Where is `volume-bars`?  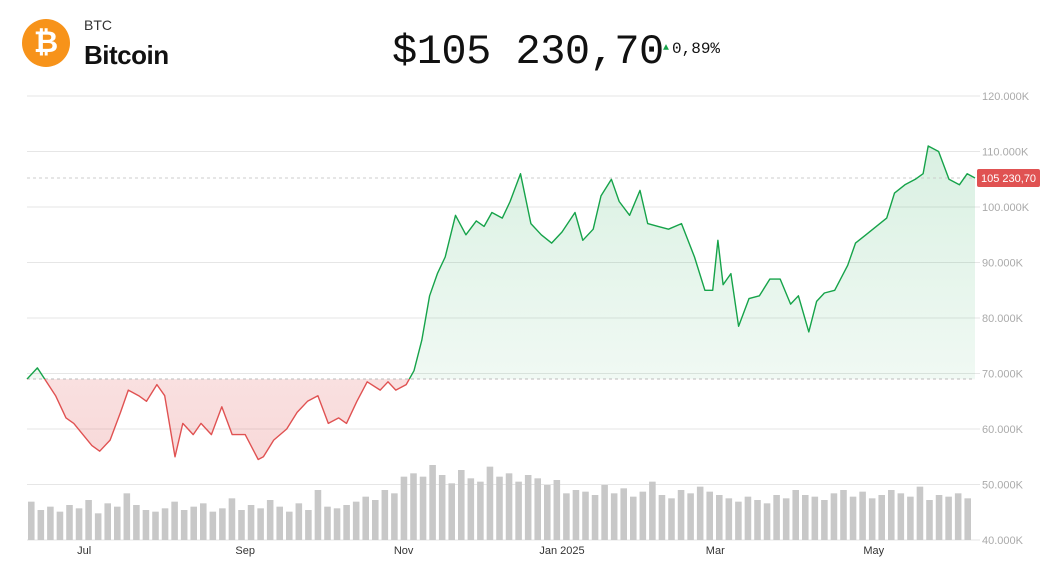 volume-bars is located at coordinates (499, 502).